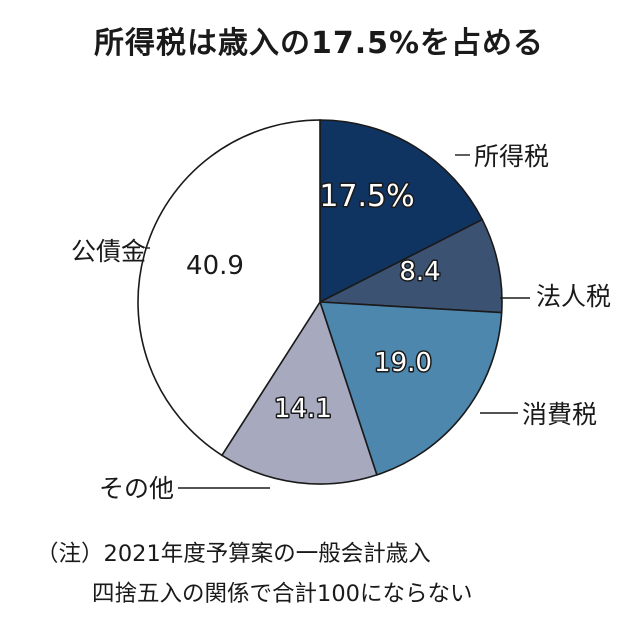 Image resolution: width=638 pixels, height=622 pixels. Describe the element at coordinates (511, 156) in the screenshot. I see `slice-category-label: 所得税` at that location.